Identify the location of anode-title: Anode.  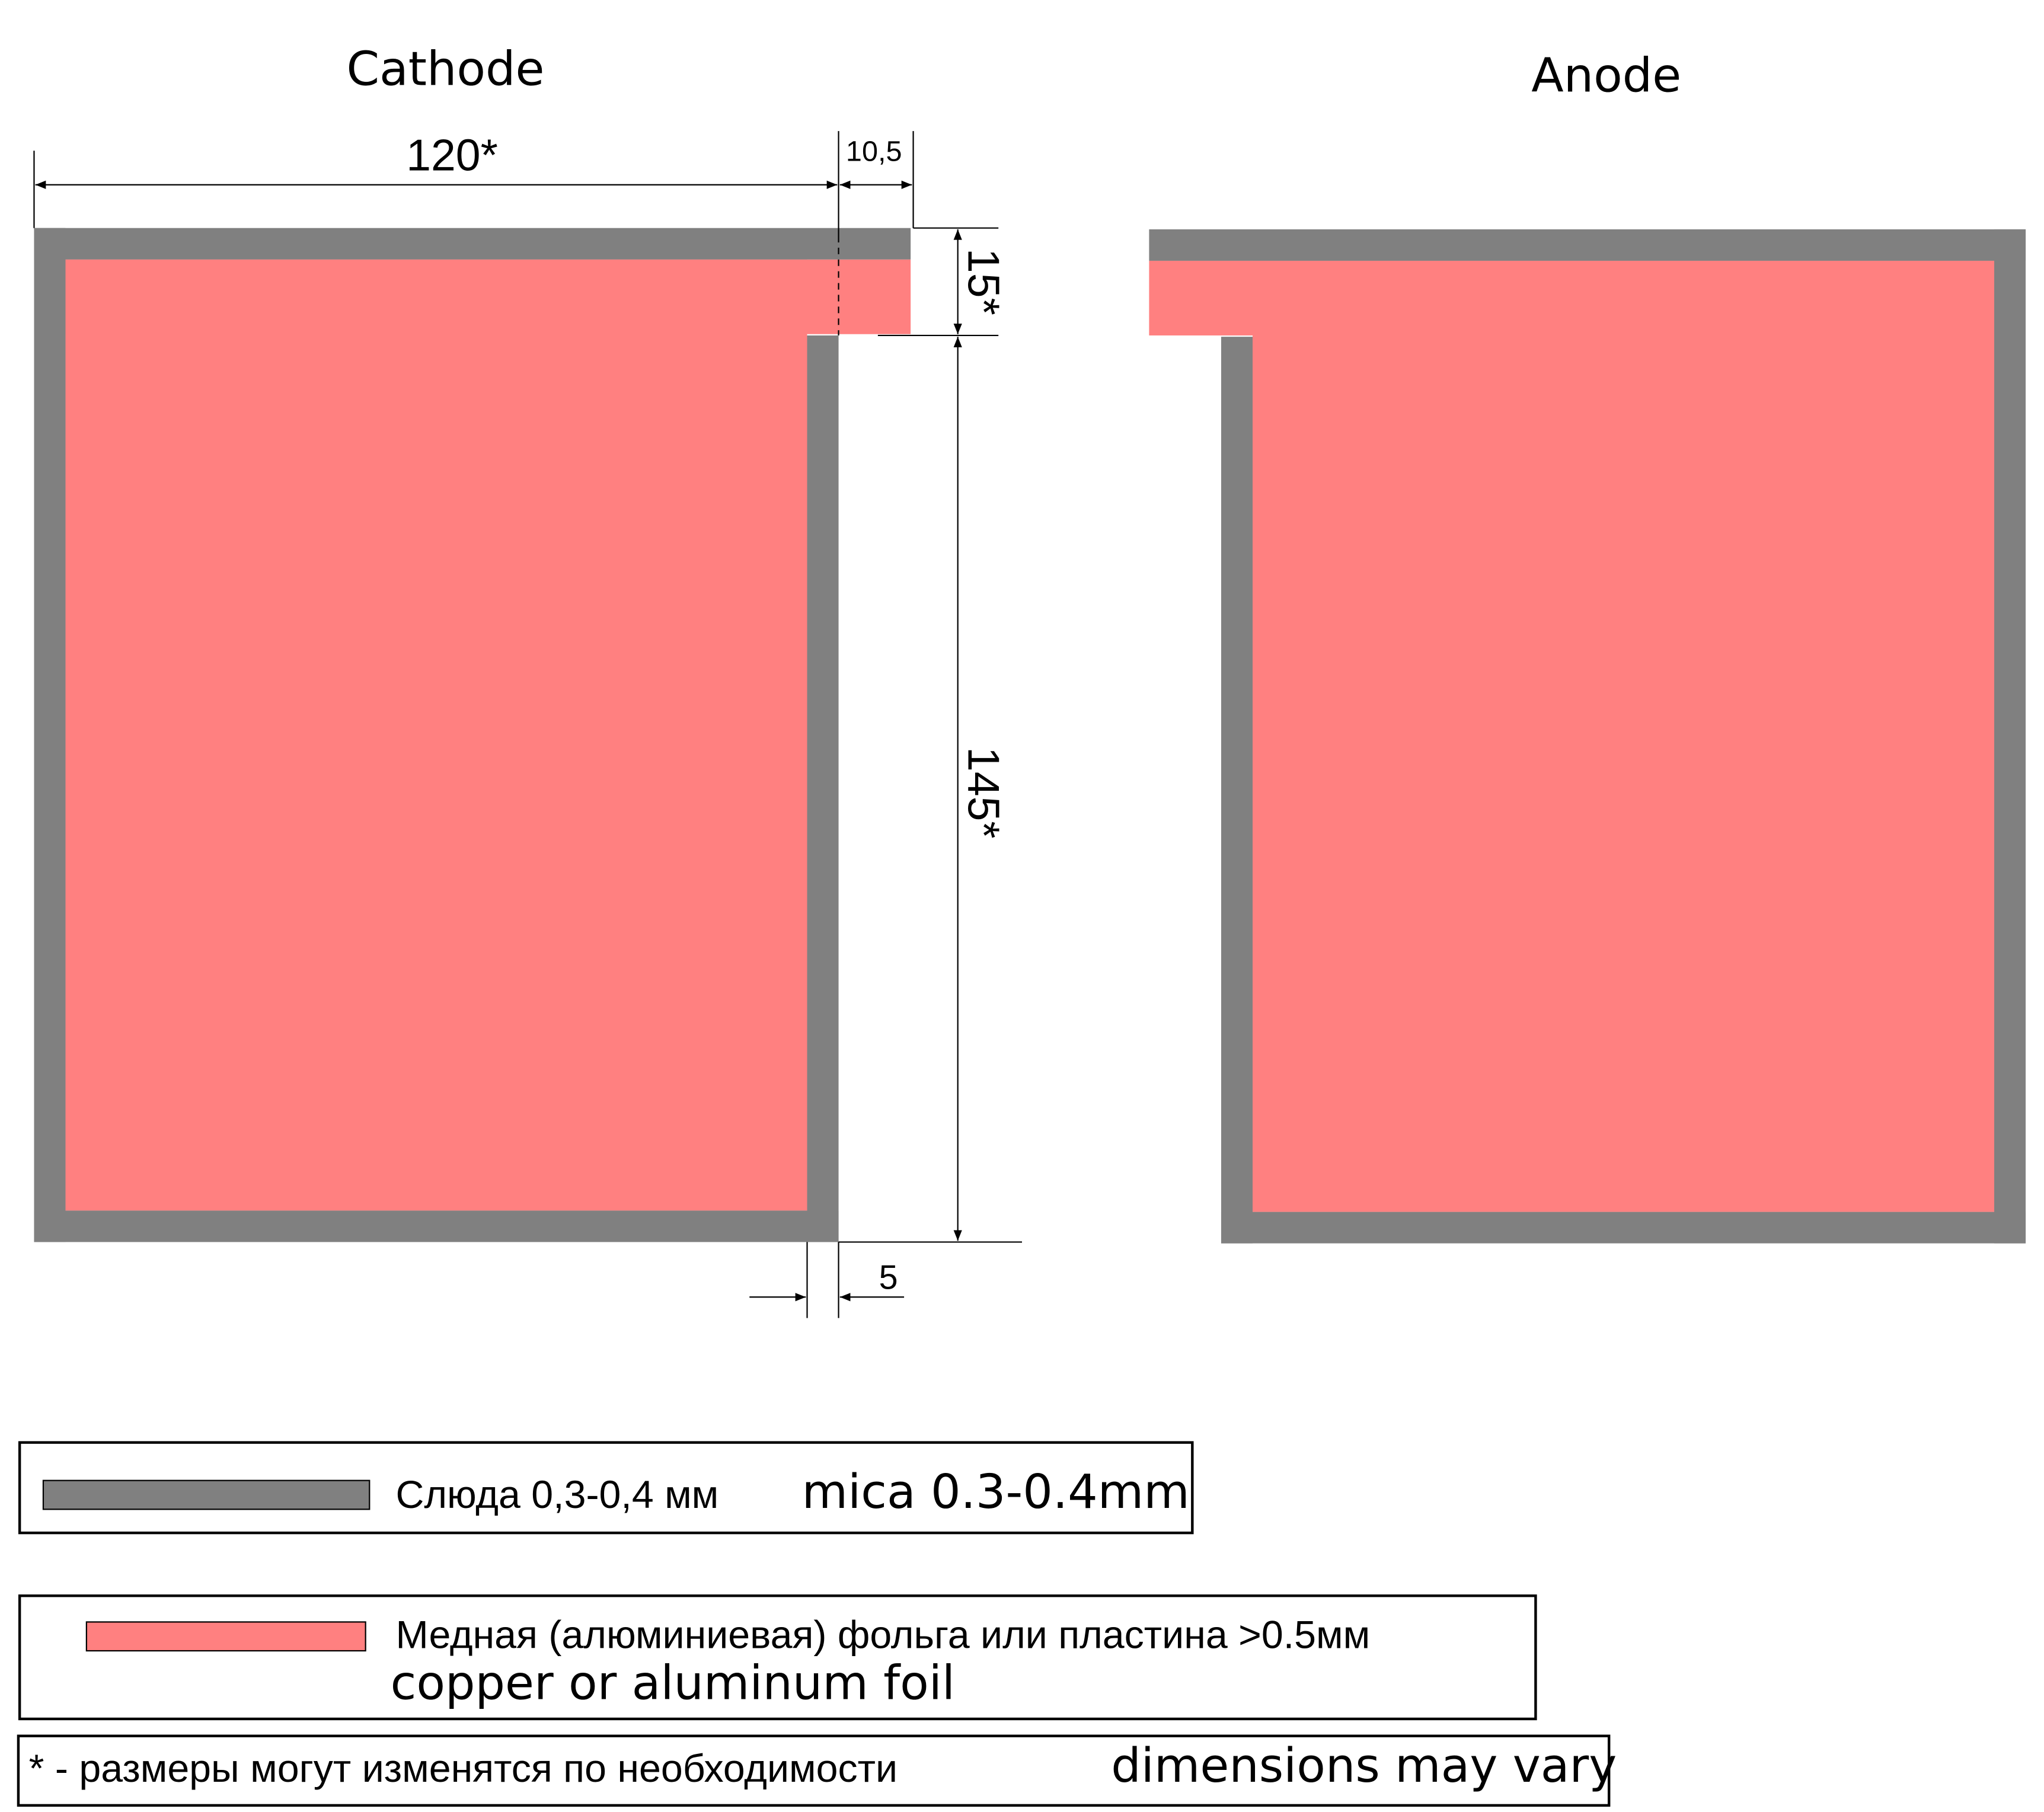
(1606, 75).